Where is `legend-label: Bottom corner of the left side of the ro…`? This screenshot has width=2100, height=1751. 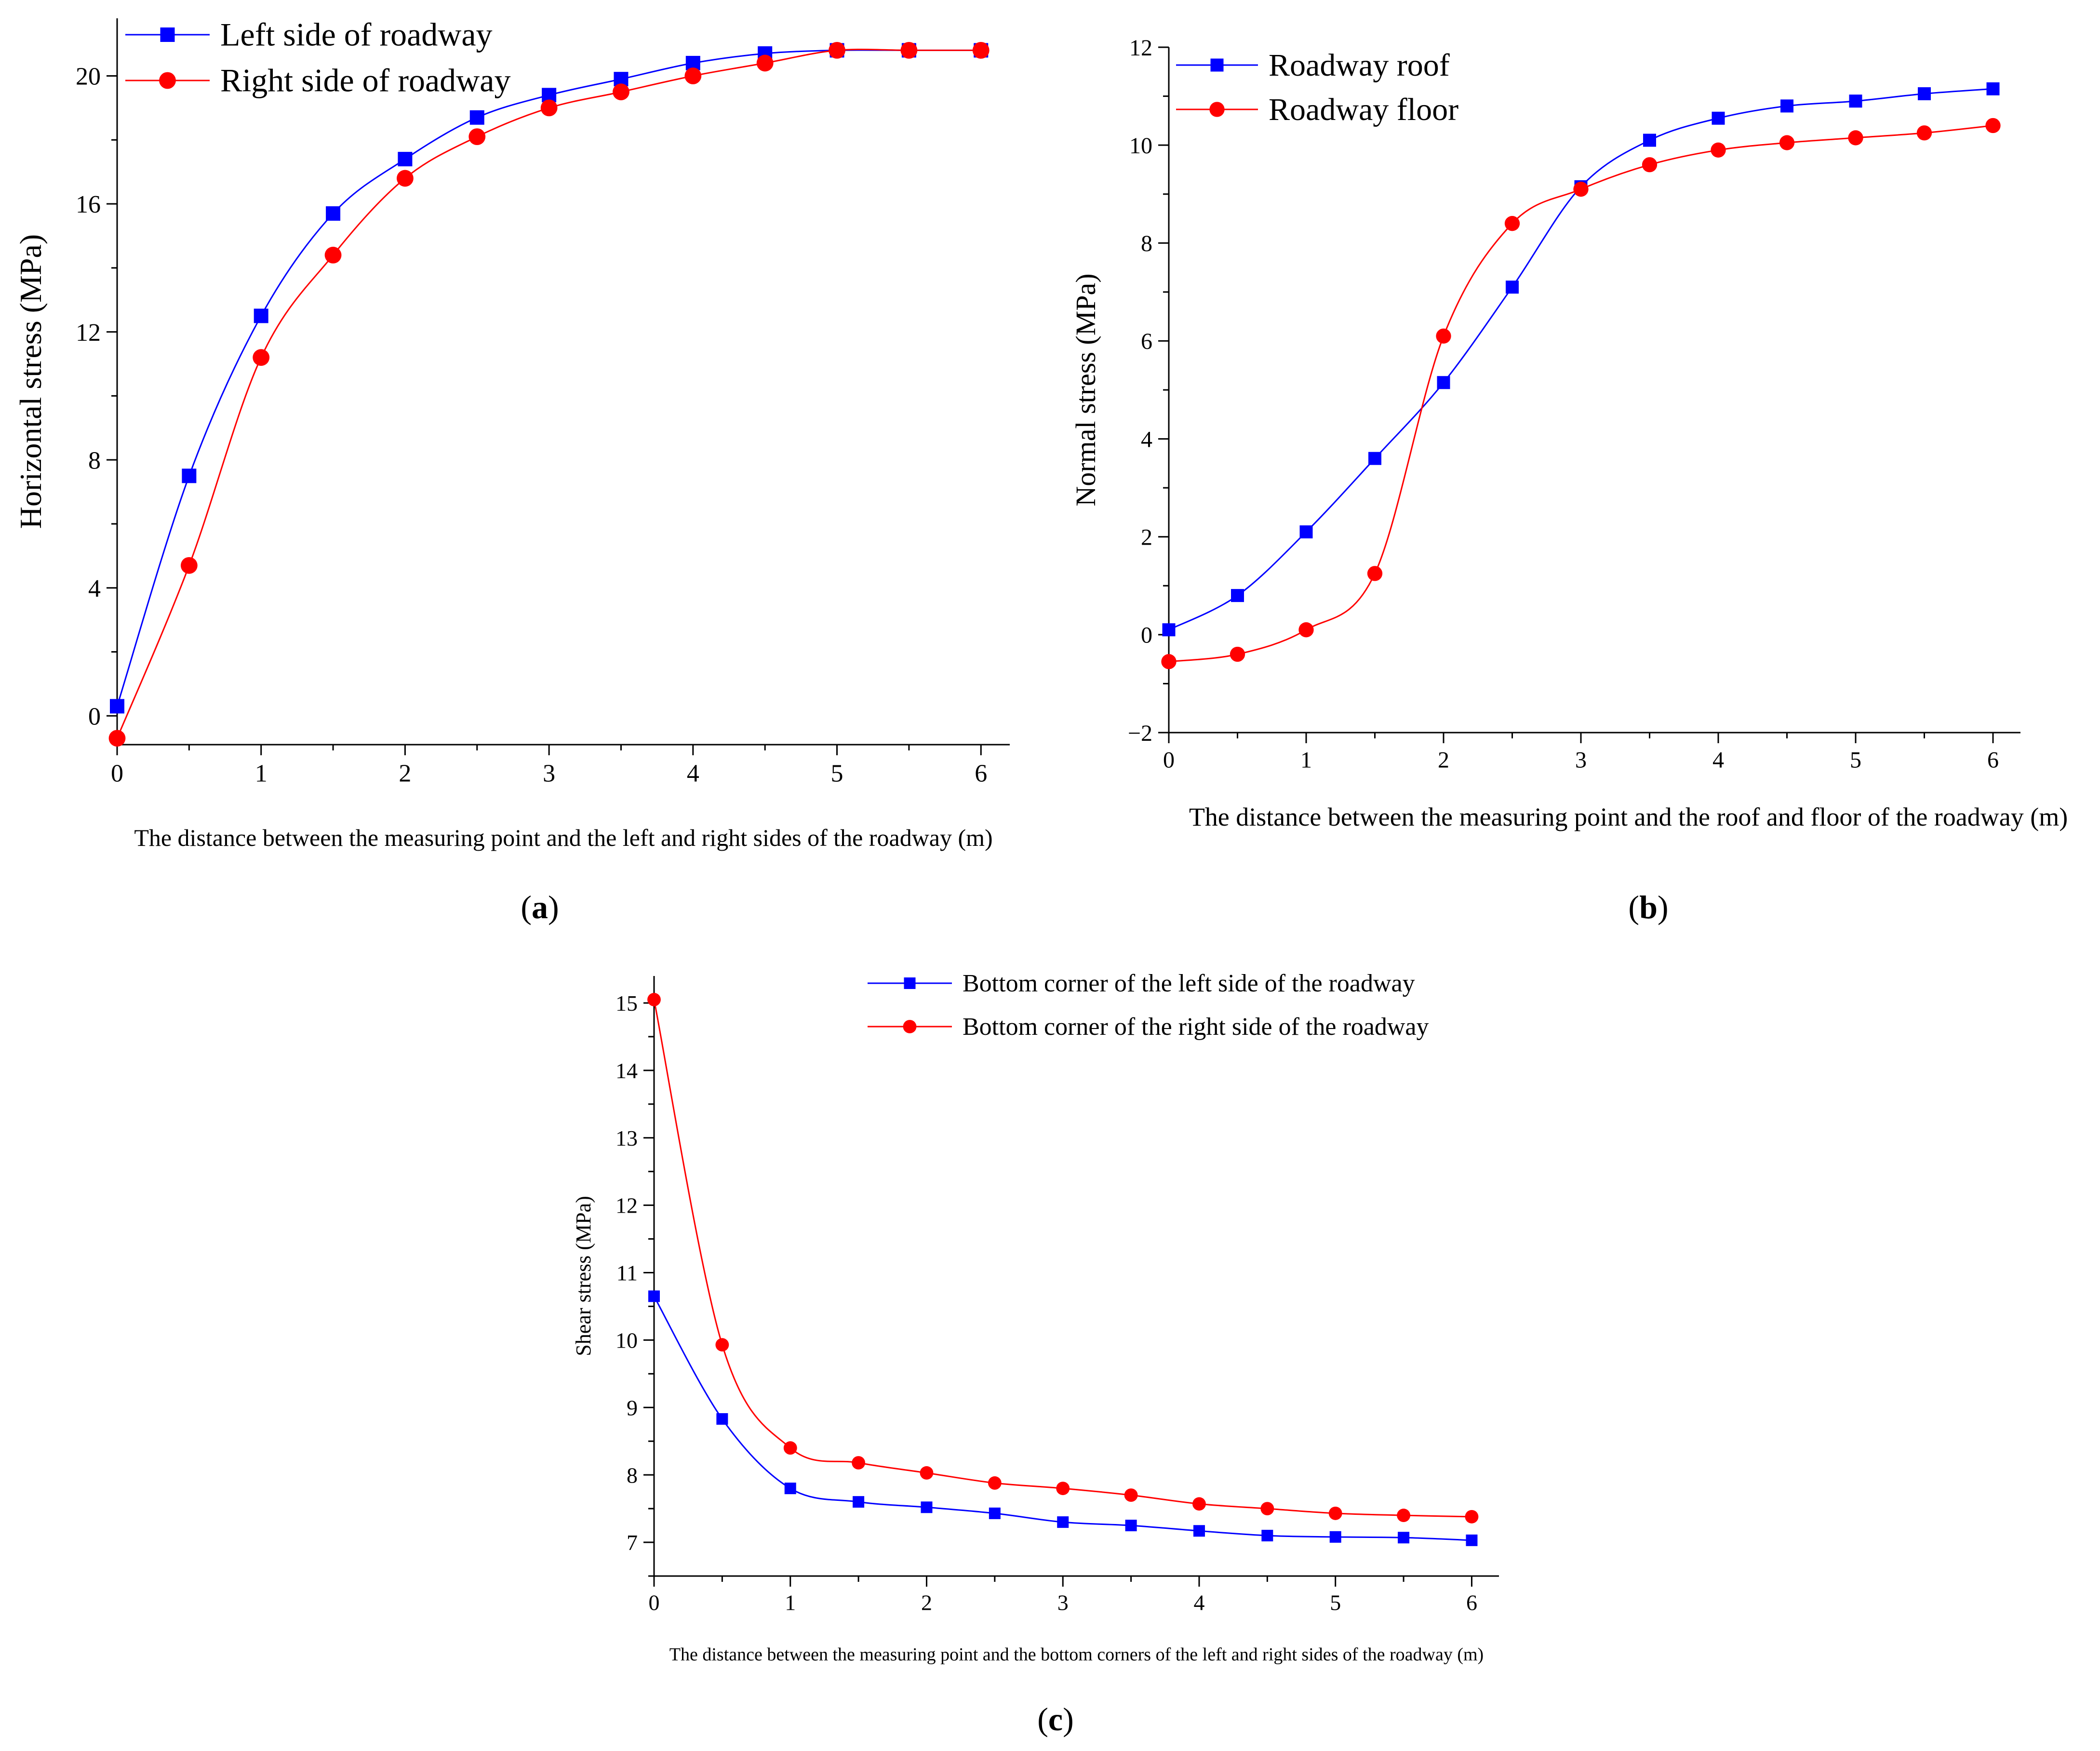
legend-label: Bottom corner of the left side of the ro… is located at coordinates (1189, 984).